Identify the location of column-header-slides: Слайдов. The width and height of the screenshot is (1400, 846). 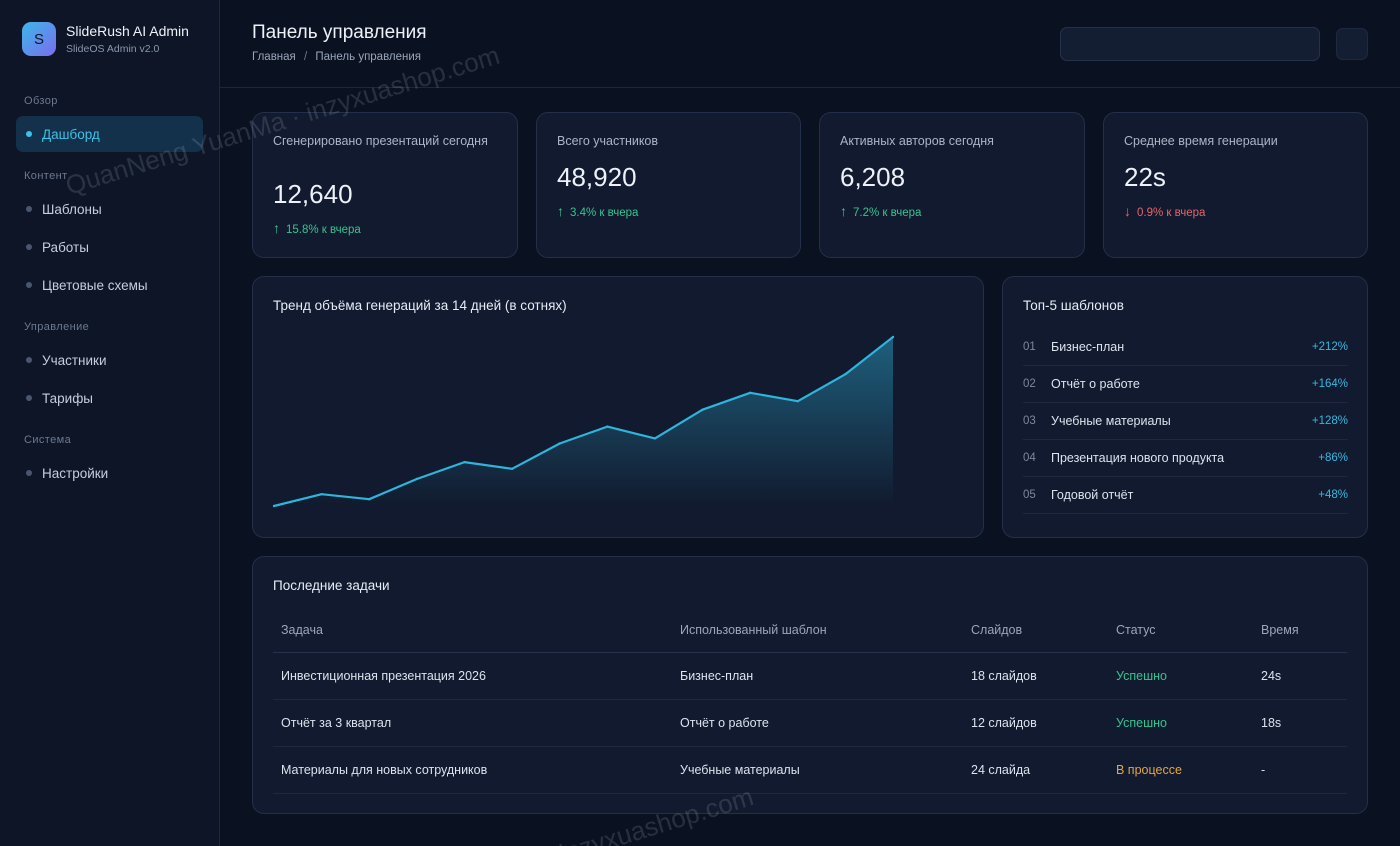
(1035, 631).